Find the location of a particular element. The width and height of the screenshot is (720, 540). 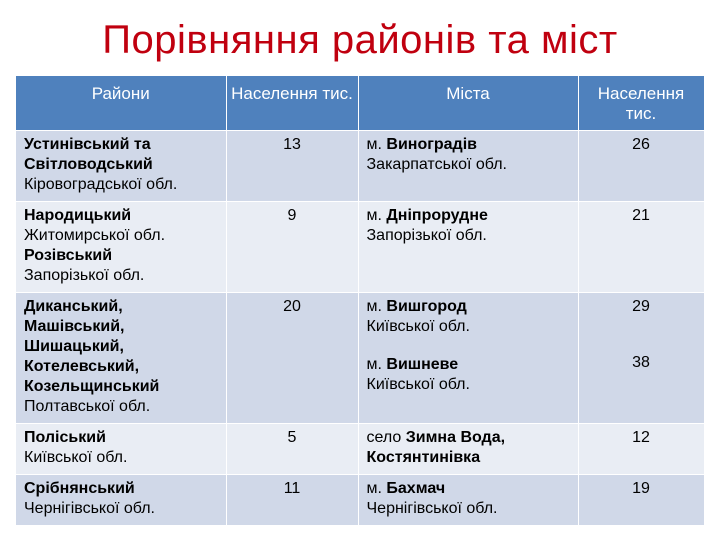

district-region: Полтавської обл. is located at coordinates (87, 406).